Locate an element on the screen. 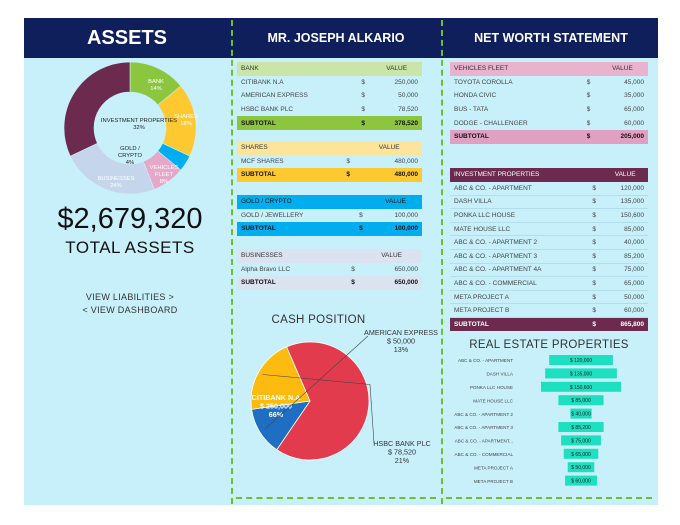  funnel-value-label: $ 85,200 is located at coordinates (581, 428).